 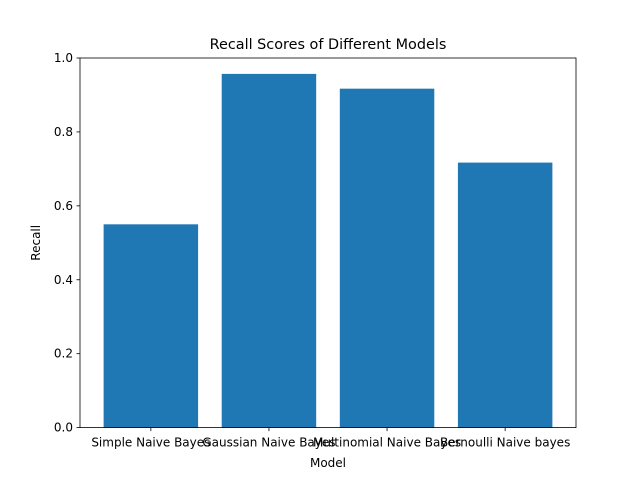 I want to click on y-tick-label: 0.6, so click(x=63, y=206).